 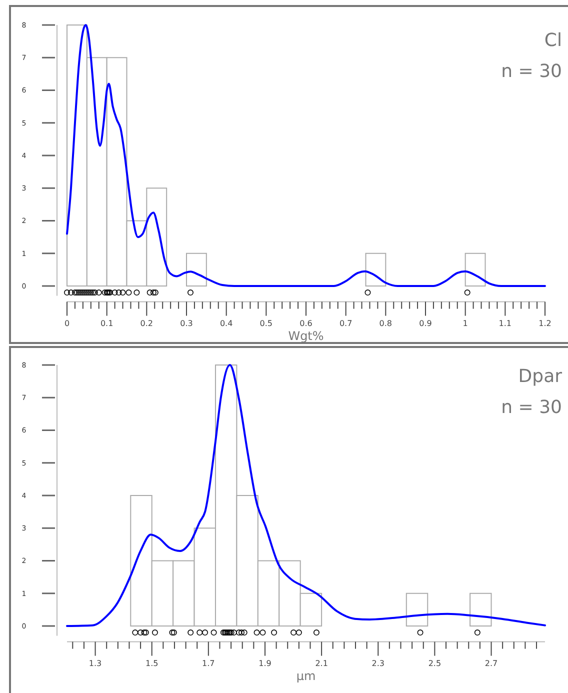 I want to click on x-tick-label: 1.3, so click(x=95, y=663).